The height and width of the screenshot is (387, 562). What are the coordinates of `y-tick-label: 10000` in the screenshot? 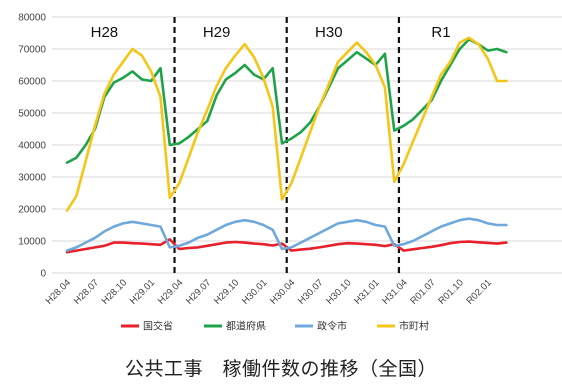 It's located at (32, 242).